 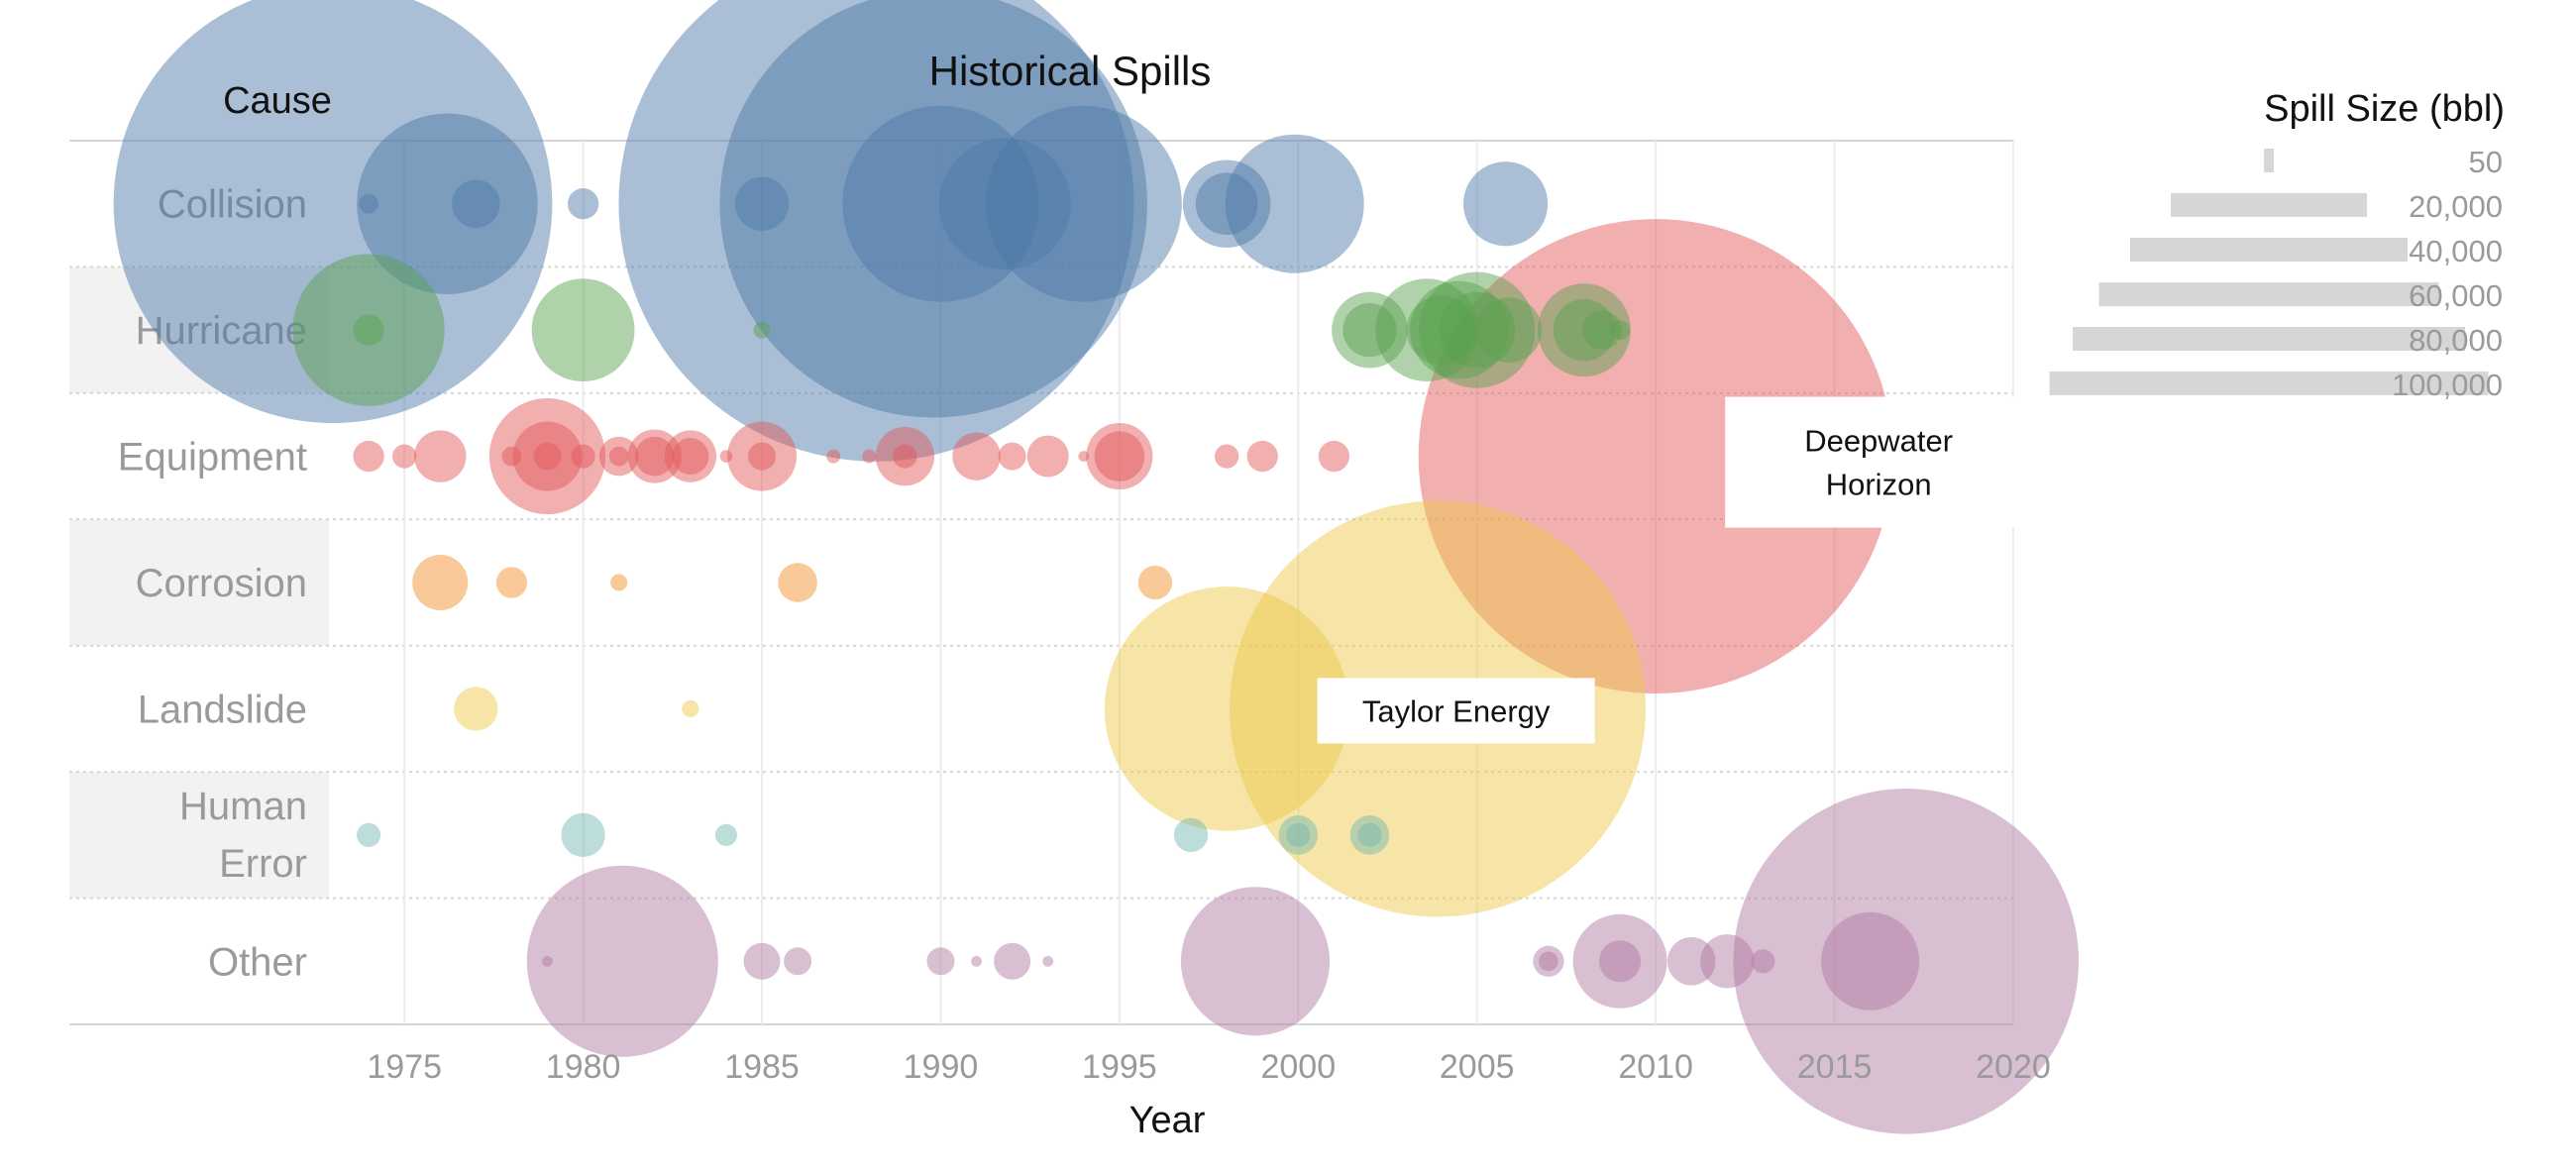 I want to click on size-legend-label: 40,000, so click(x=2456, y=251).